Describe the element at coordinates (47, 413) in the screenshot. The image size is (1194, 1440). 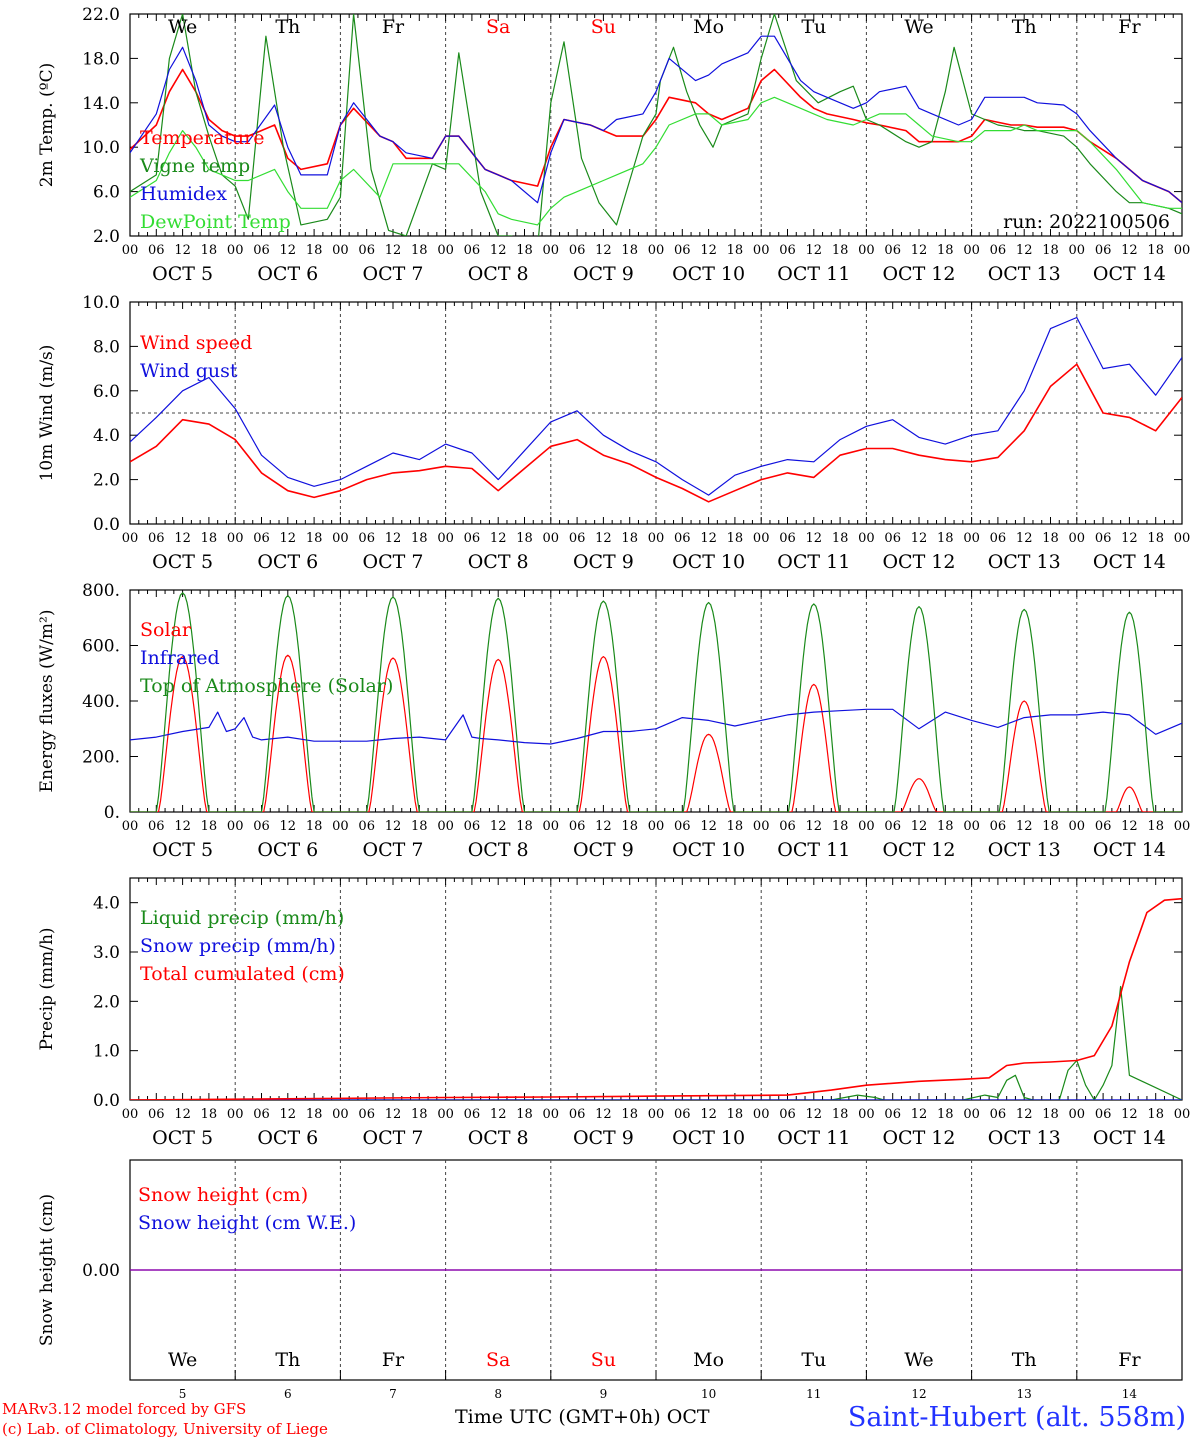
I see `y-axis-label: 10m Wind (m/s)` at that location.